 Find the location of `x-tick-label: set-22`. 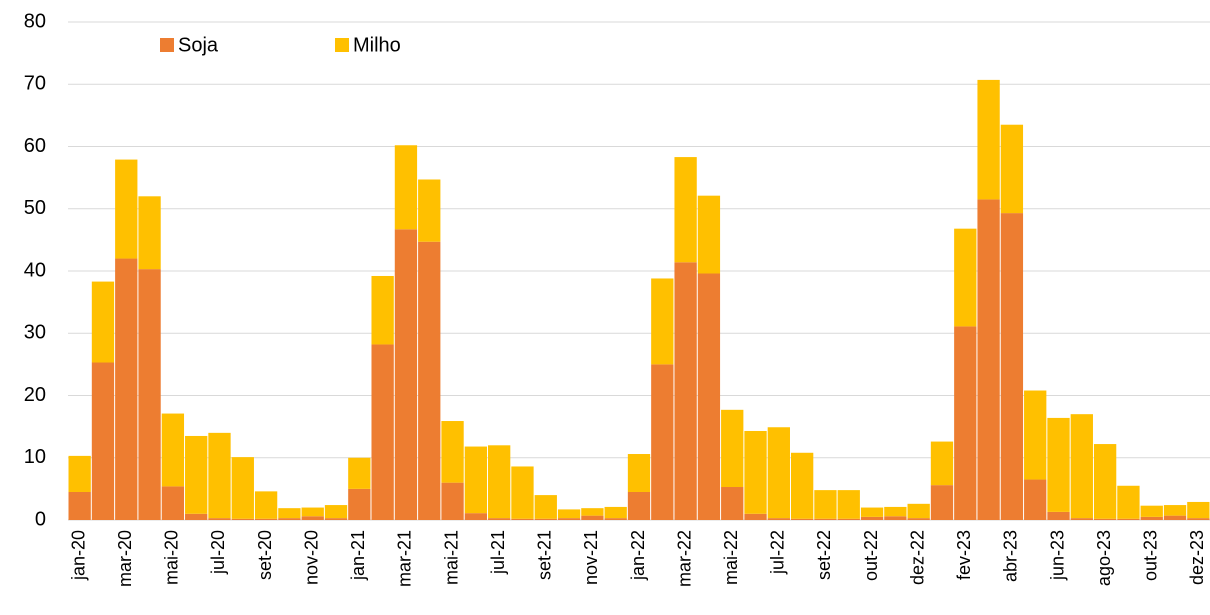

x-tick-label: set-22 is located at coordinates (824, 555).